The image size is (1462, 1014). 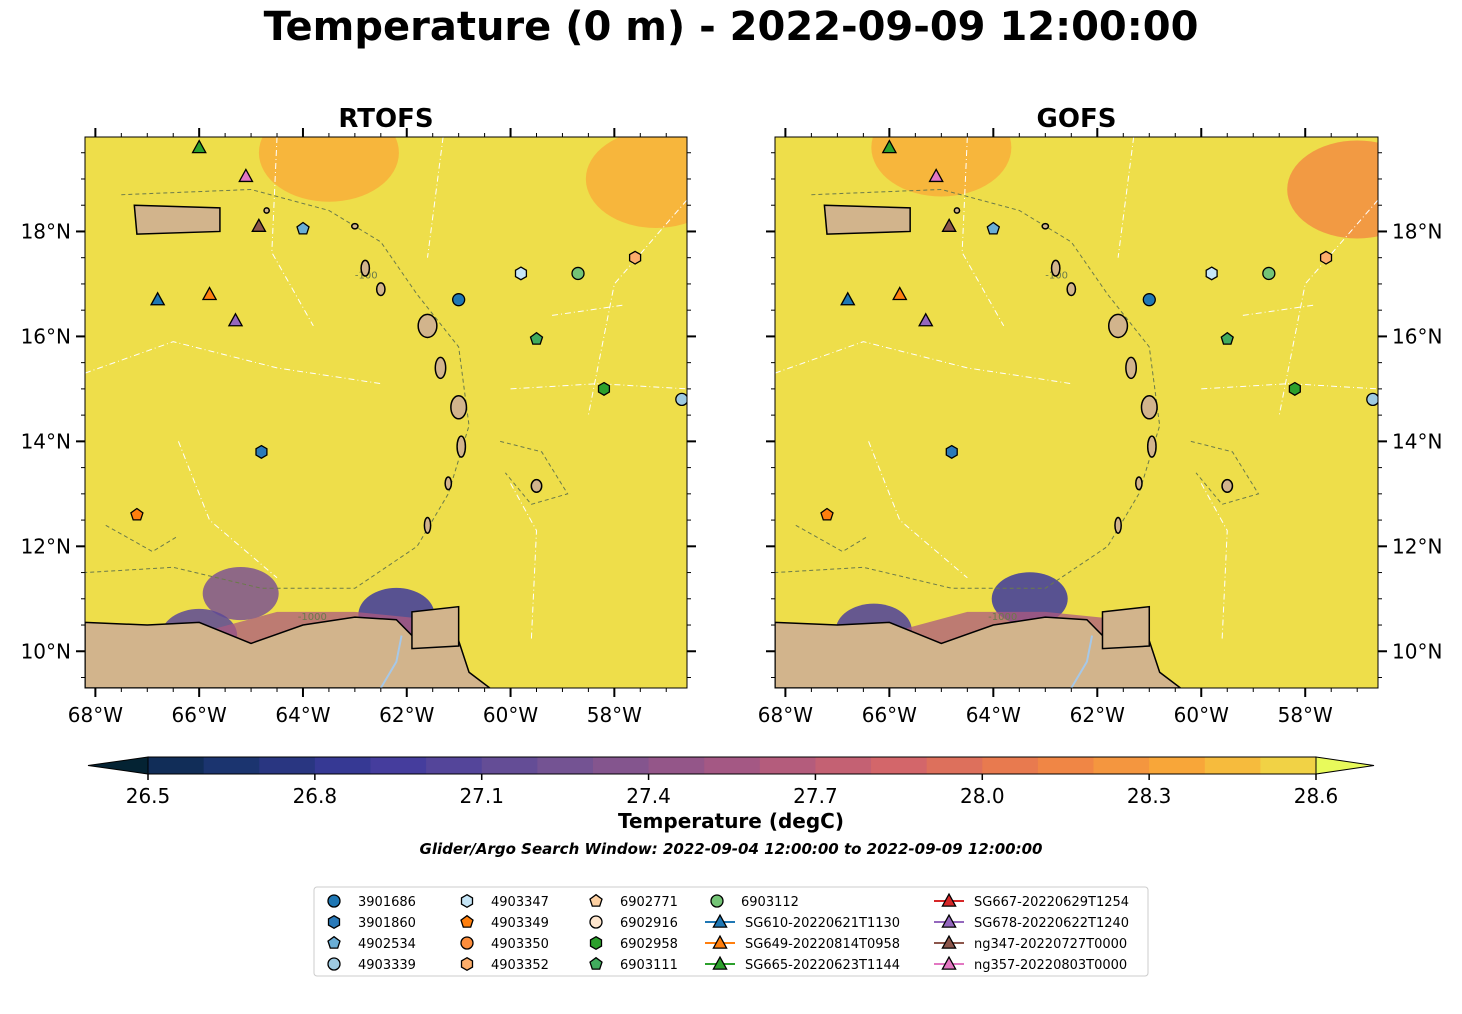 I want to click on legend-label: ng357-20220803T0000, so click(x=1050, y=965).